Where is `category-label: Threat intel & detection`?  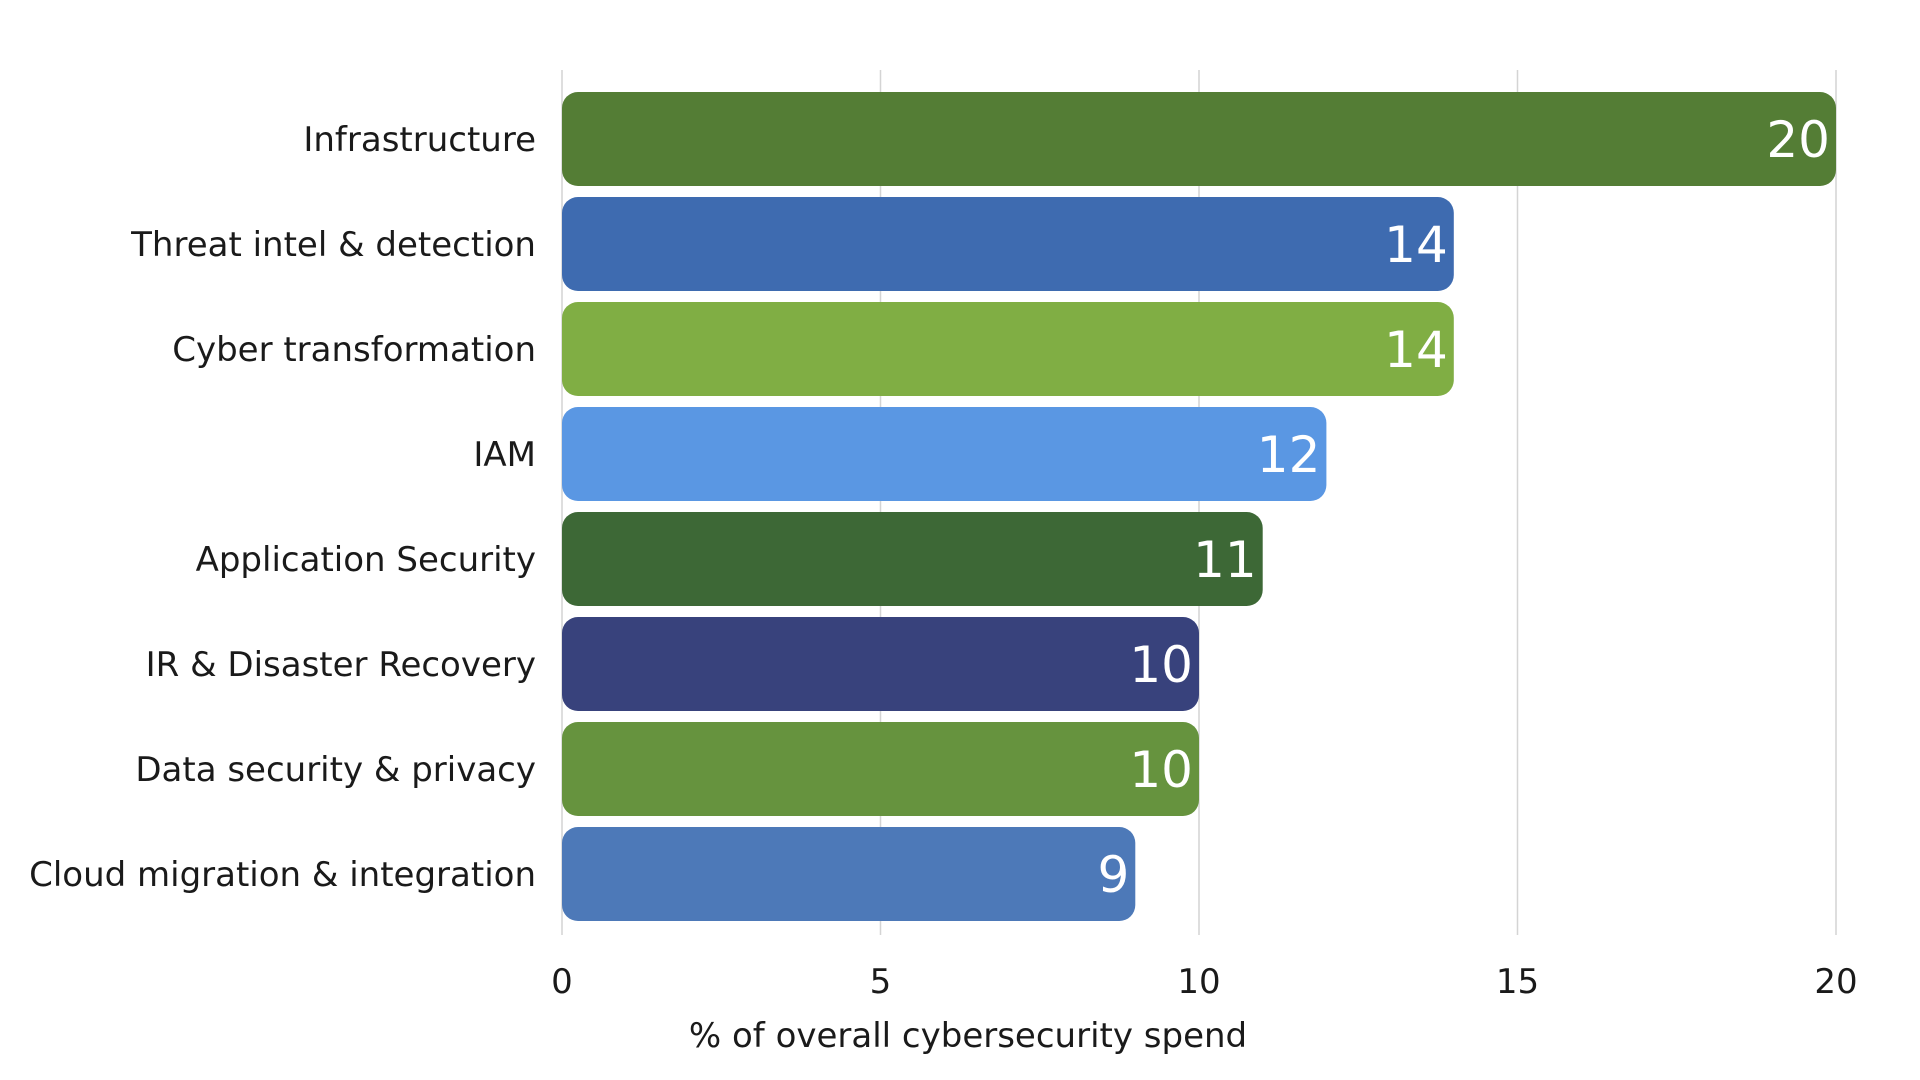
category-label: Threat intel & detection is located at coordinates (333, 245).